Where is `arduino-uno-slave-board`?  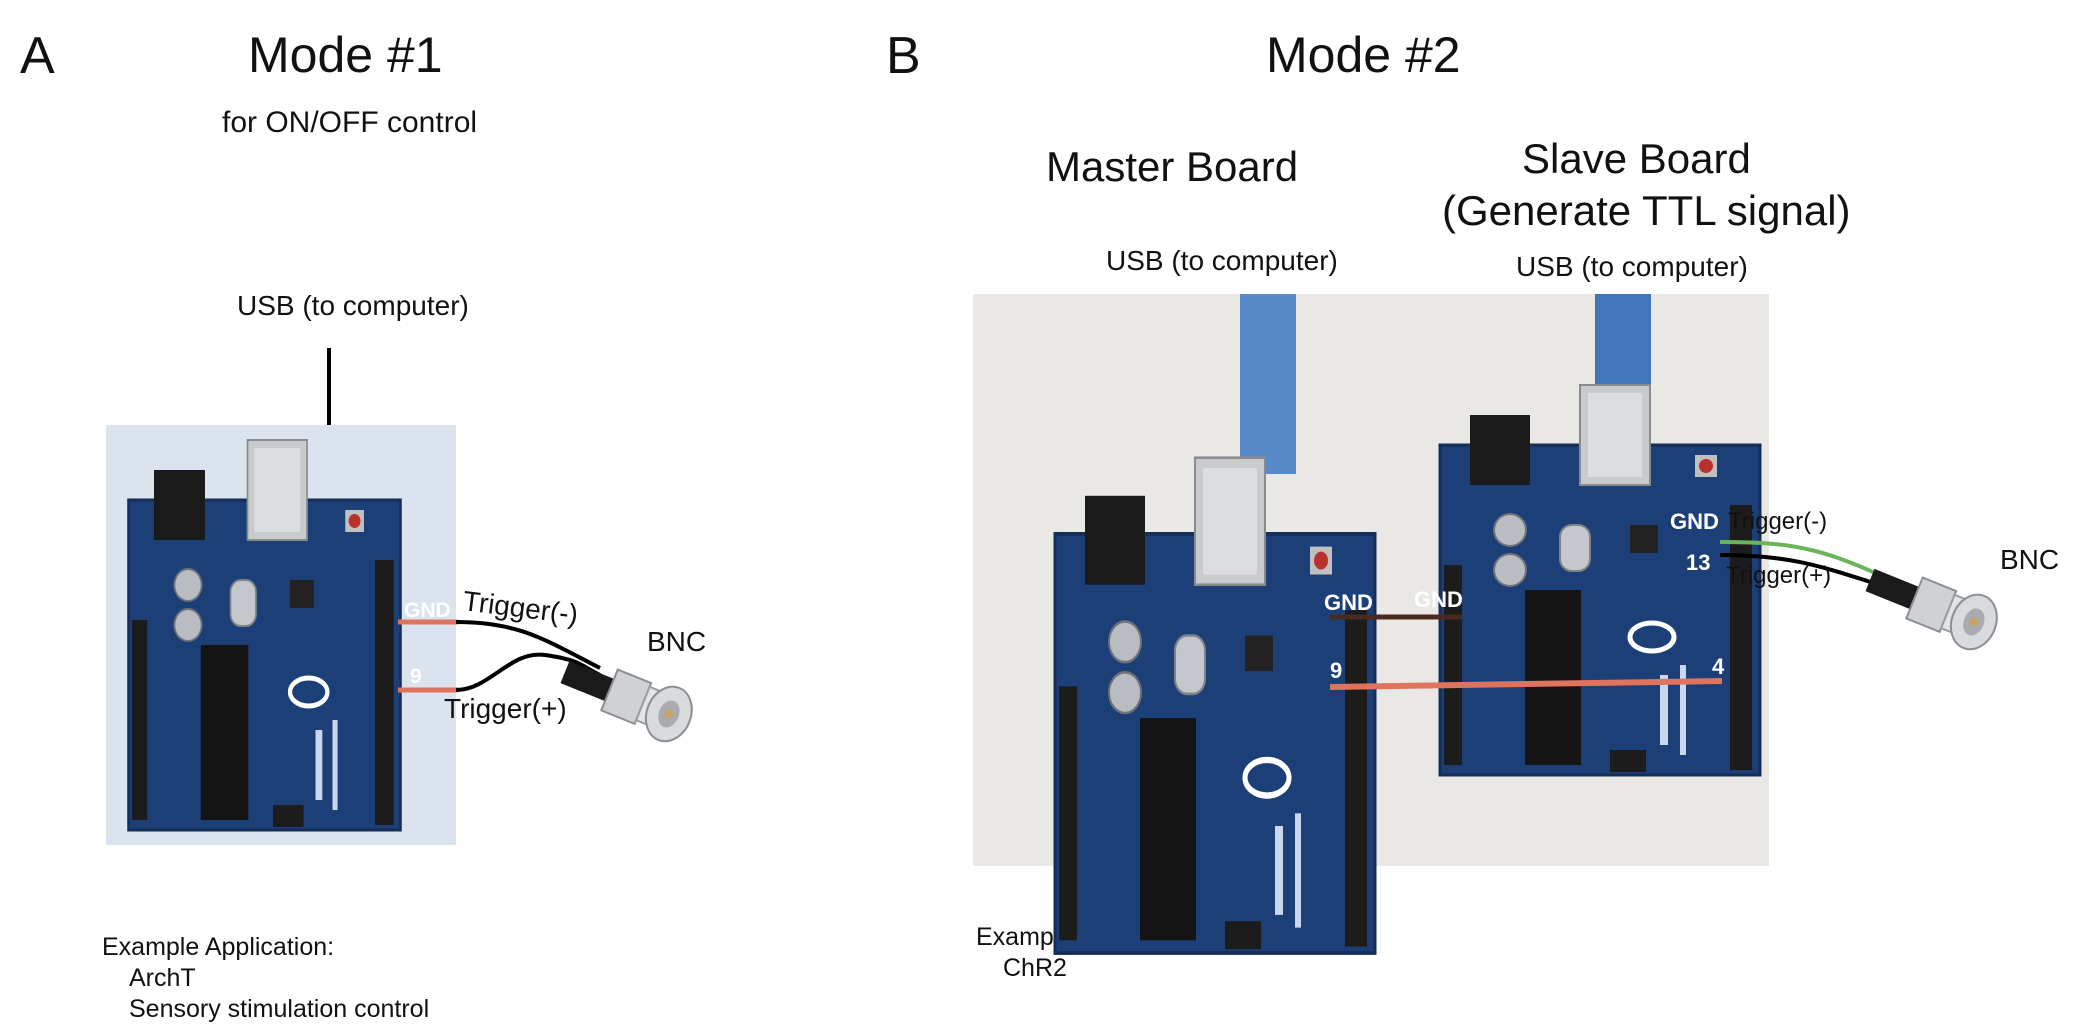 arduino-uno-slave-board is located at coordinates (1600, 580).